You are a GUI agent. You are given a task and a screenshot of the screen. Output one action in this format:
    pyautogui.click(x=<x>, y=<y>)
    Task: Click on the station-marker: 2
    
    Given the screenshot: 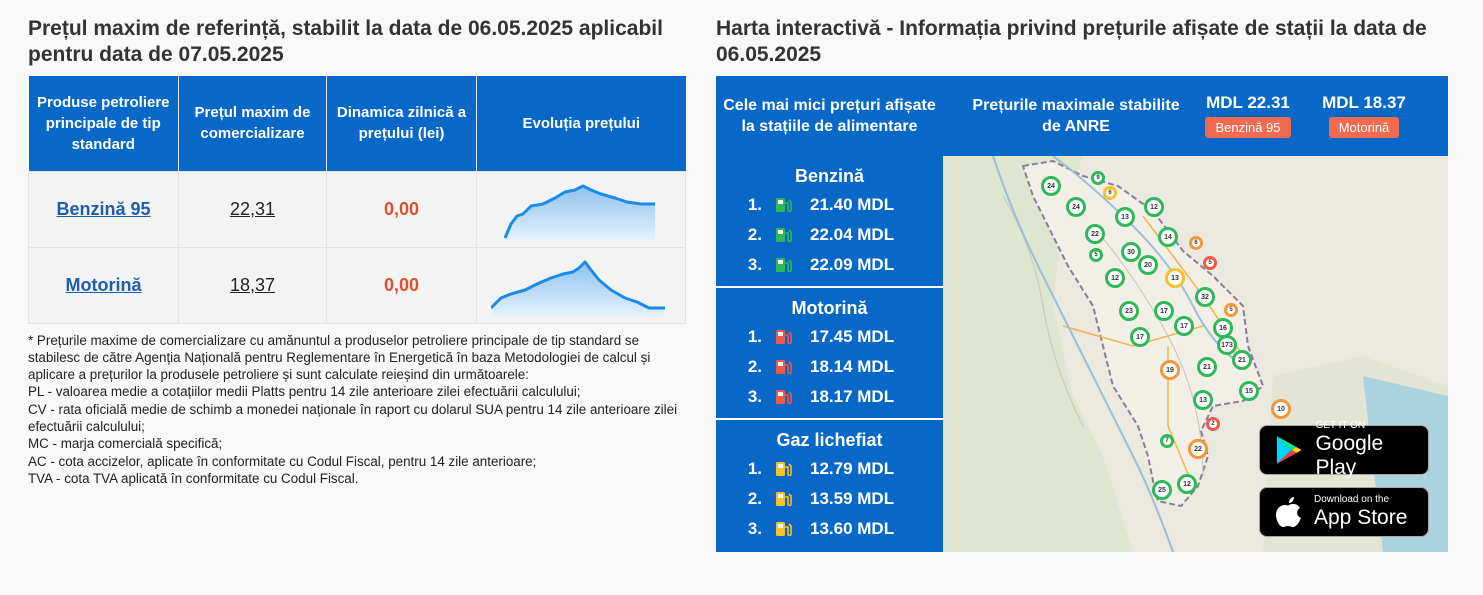 What is the action you would take?
    pyautogui.click(x=1213, y=424)
    